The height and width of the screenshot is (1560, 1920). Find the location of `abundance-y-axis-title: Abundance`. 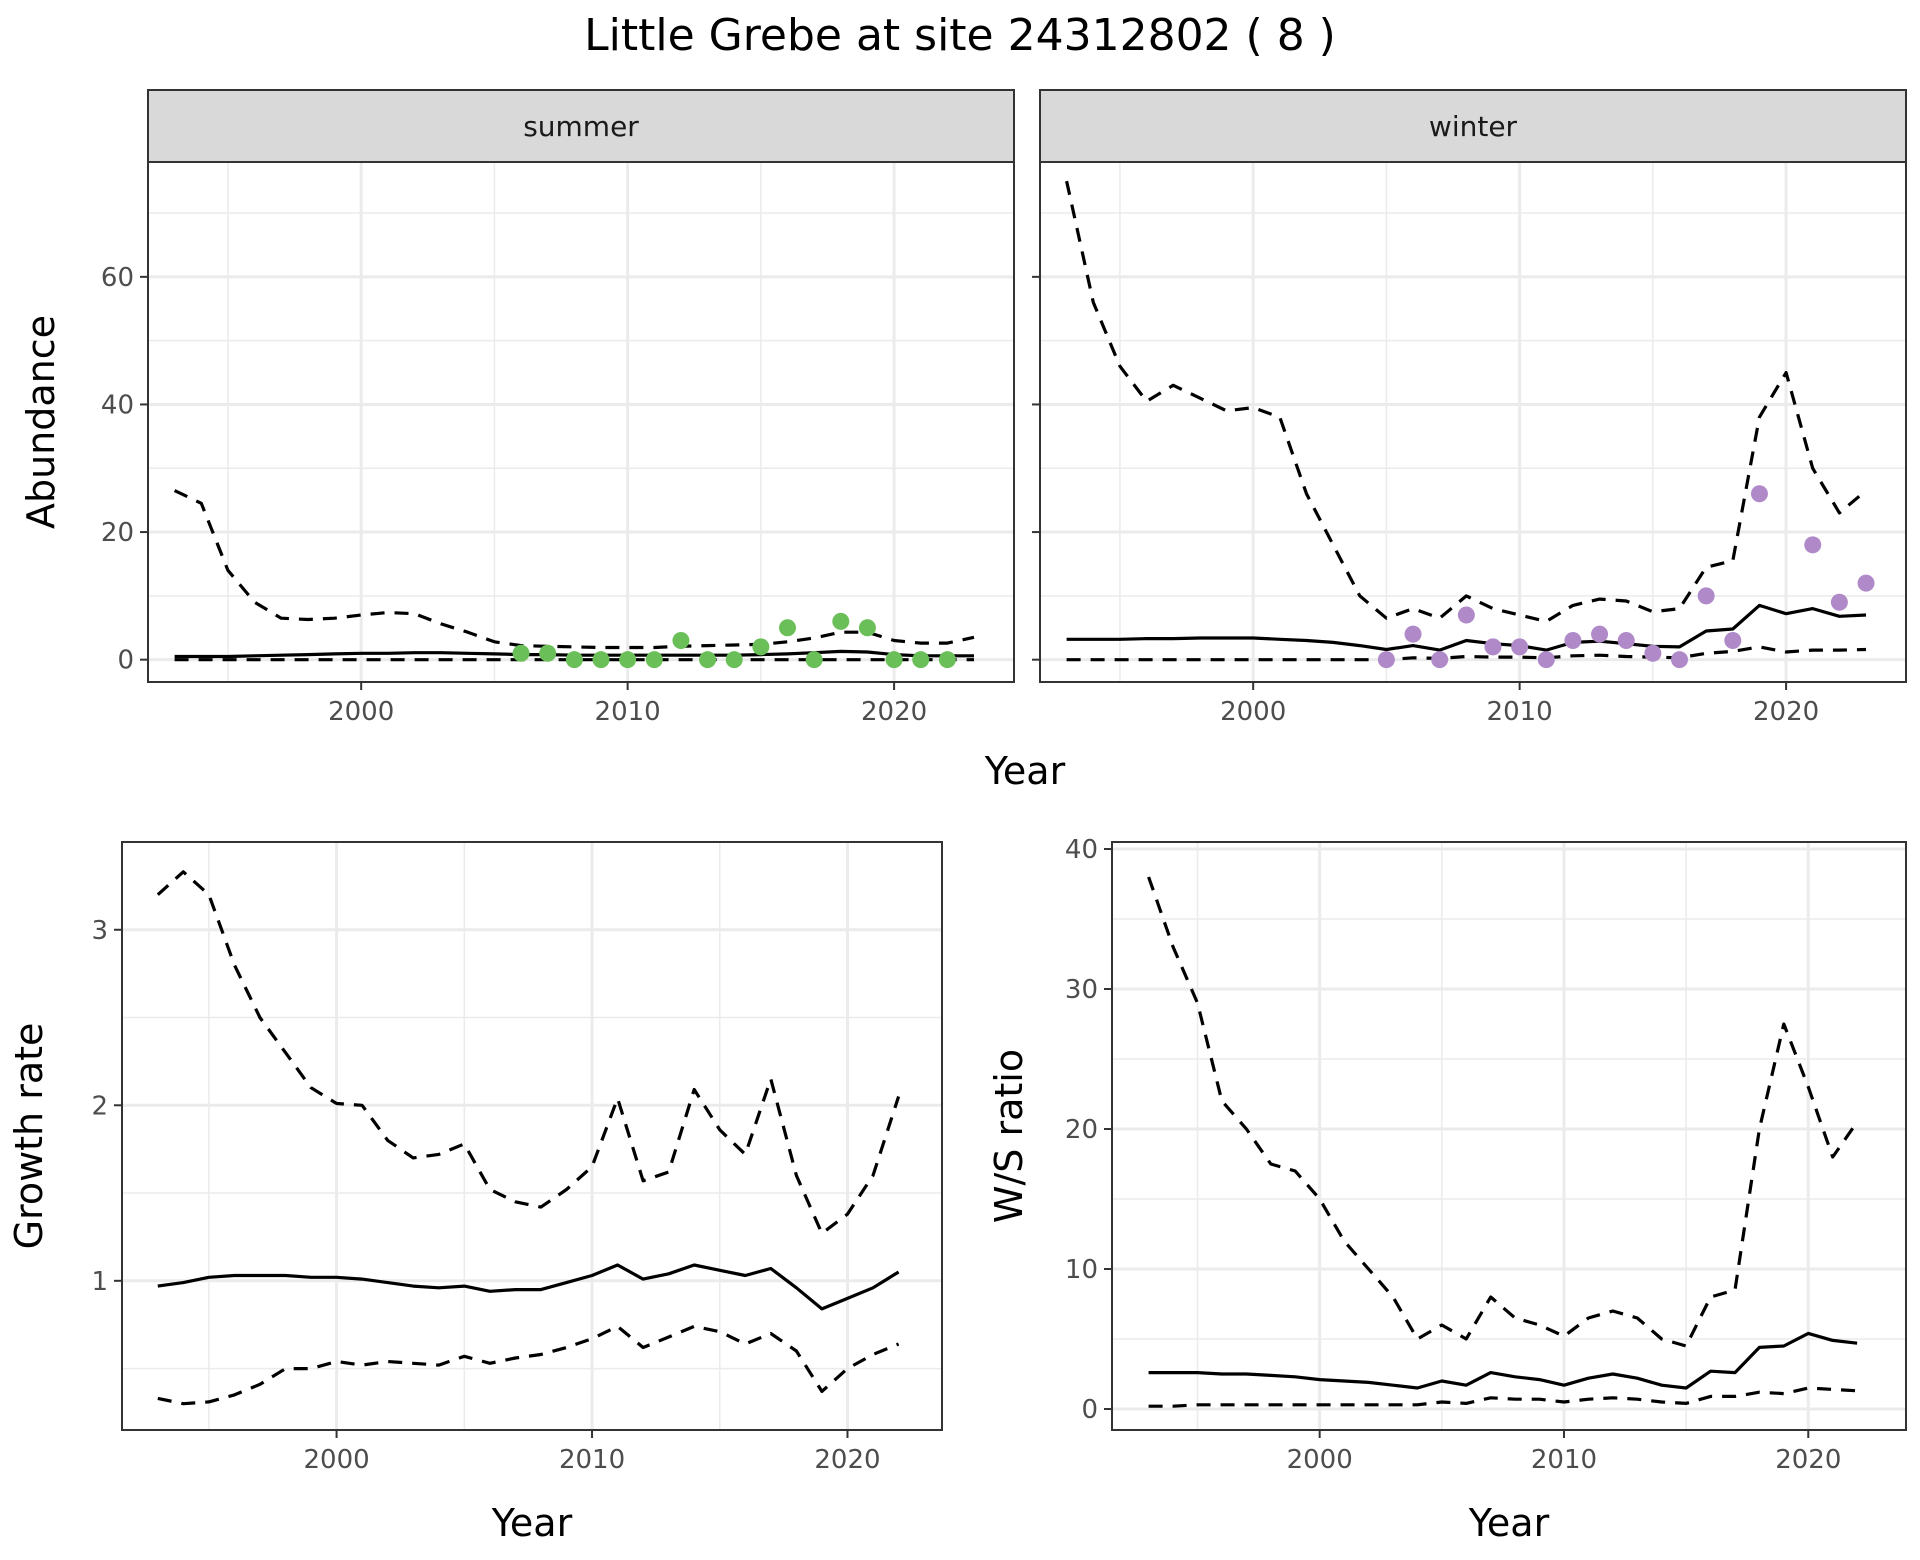

abundance-y-axis-title: Abundance is located at coordinates (41, 422).